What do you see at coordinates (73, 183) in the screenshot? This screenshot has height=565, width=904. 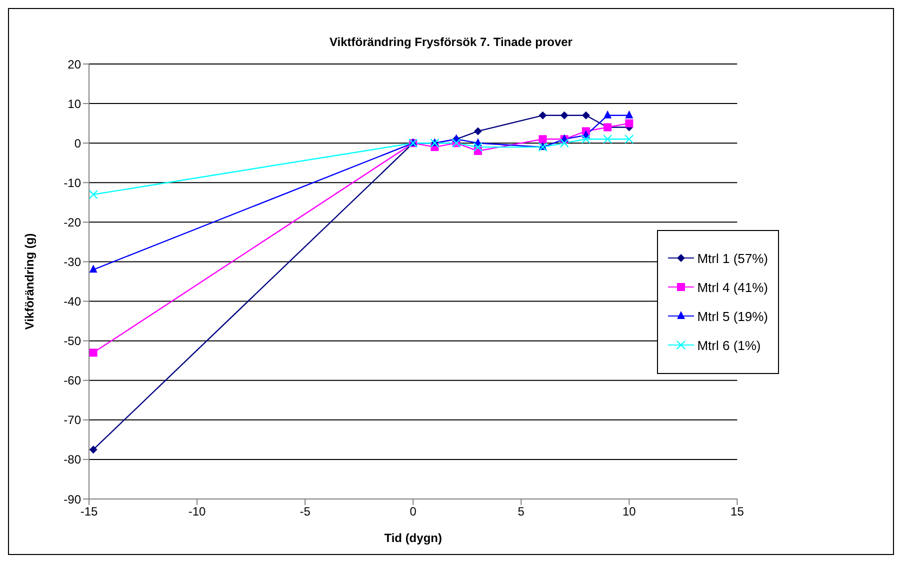 I see `y-tick-label: -10` at bounding box center [73, 183].